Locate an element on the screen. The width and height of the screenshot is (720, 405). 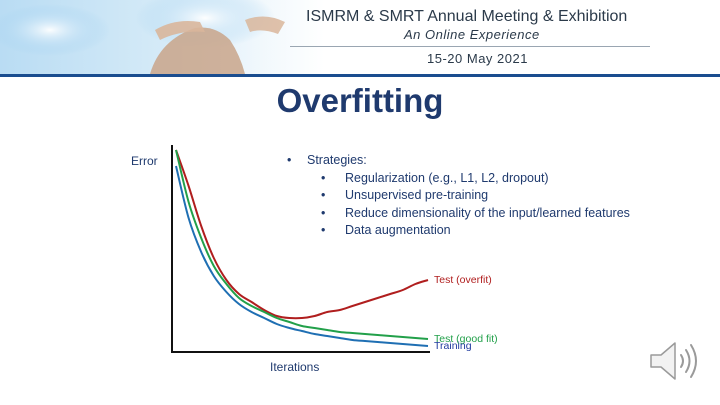
banner-artwork is located at coordinates (150, 37).